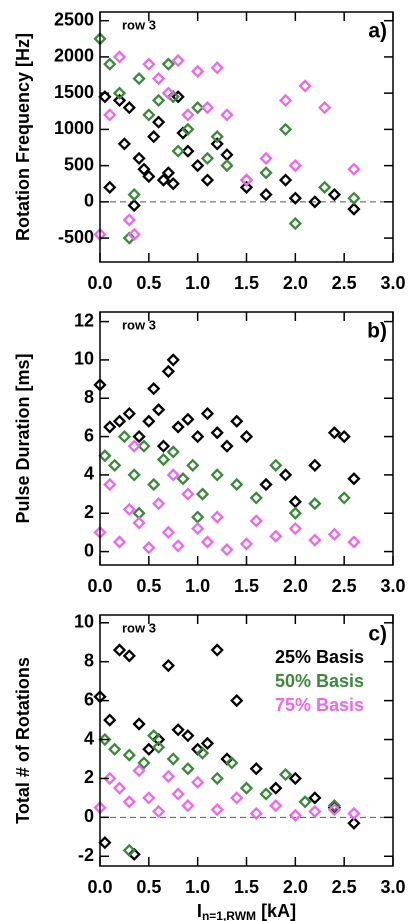  What do you see at coordinates (246, 887) in the screenshot?
I see `x-tick-label: 1.5` at bounding box center [246, 887].